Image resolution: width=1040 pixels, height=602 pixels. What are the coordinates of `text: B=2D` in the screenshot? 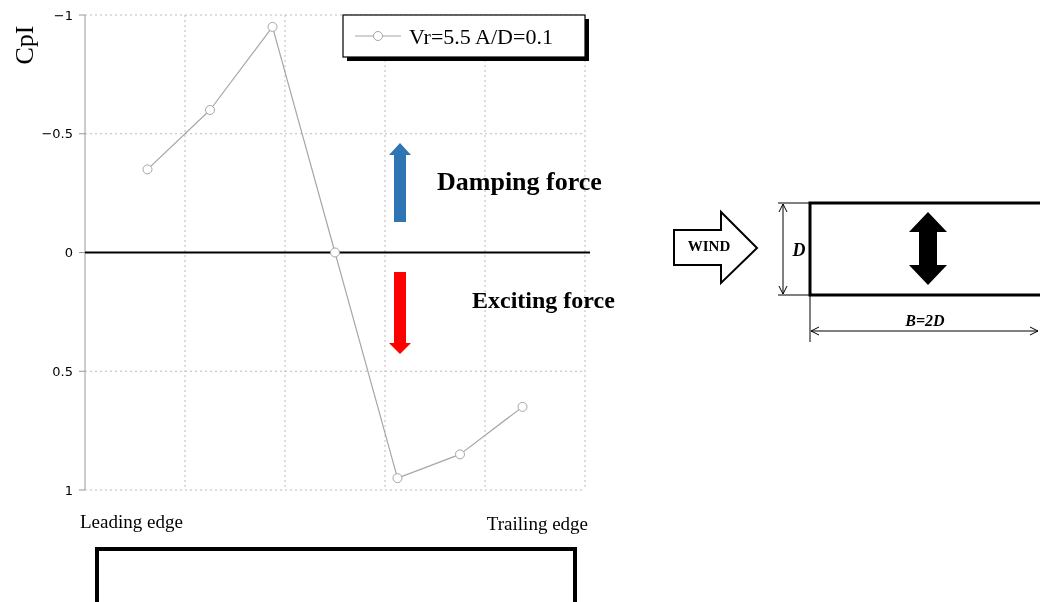 It's located at (925, 320).